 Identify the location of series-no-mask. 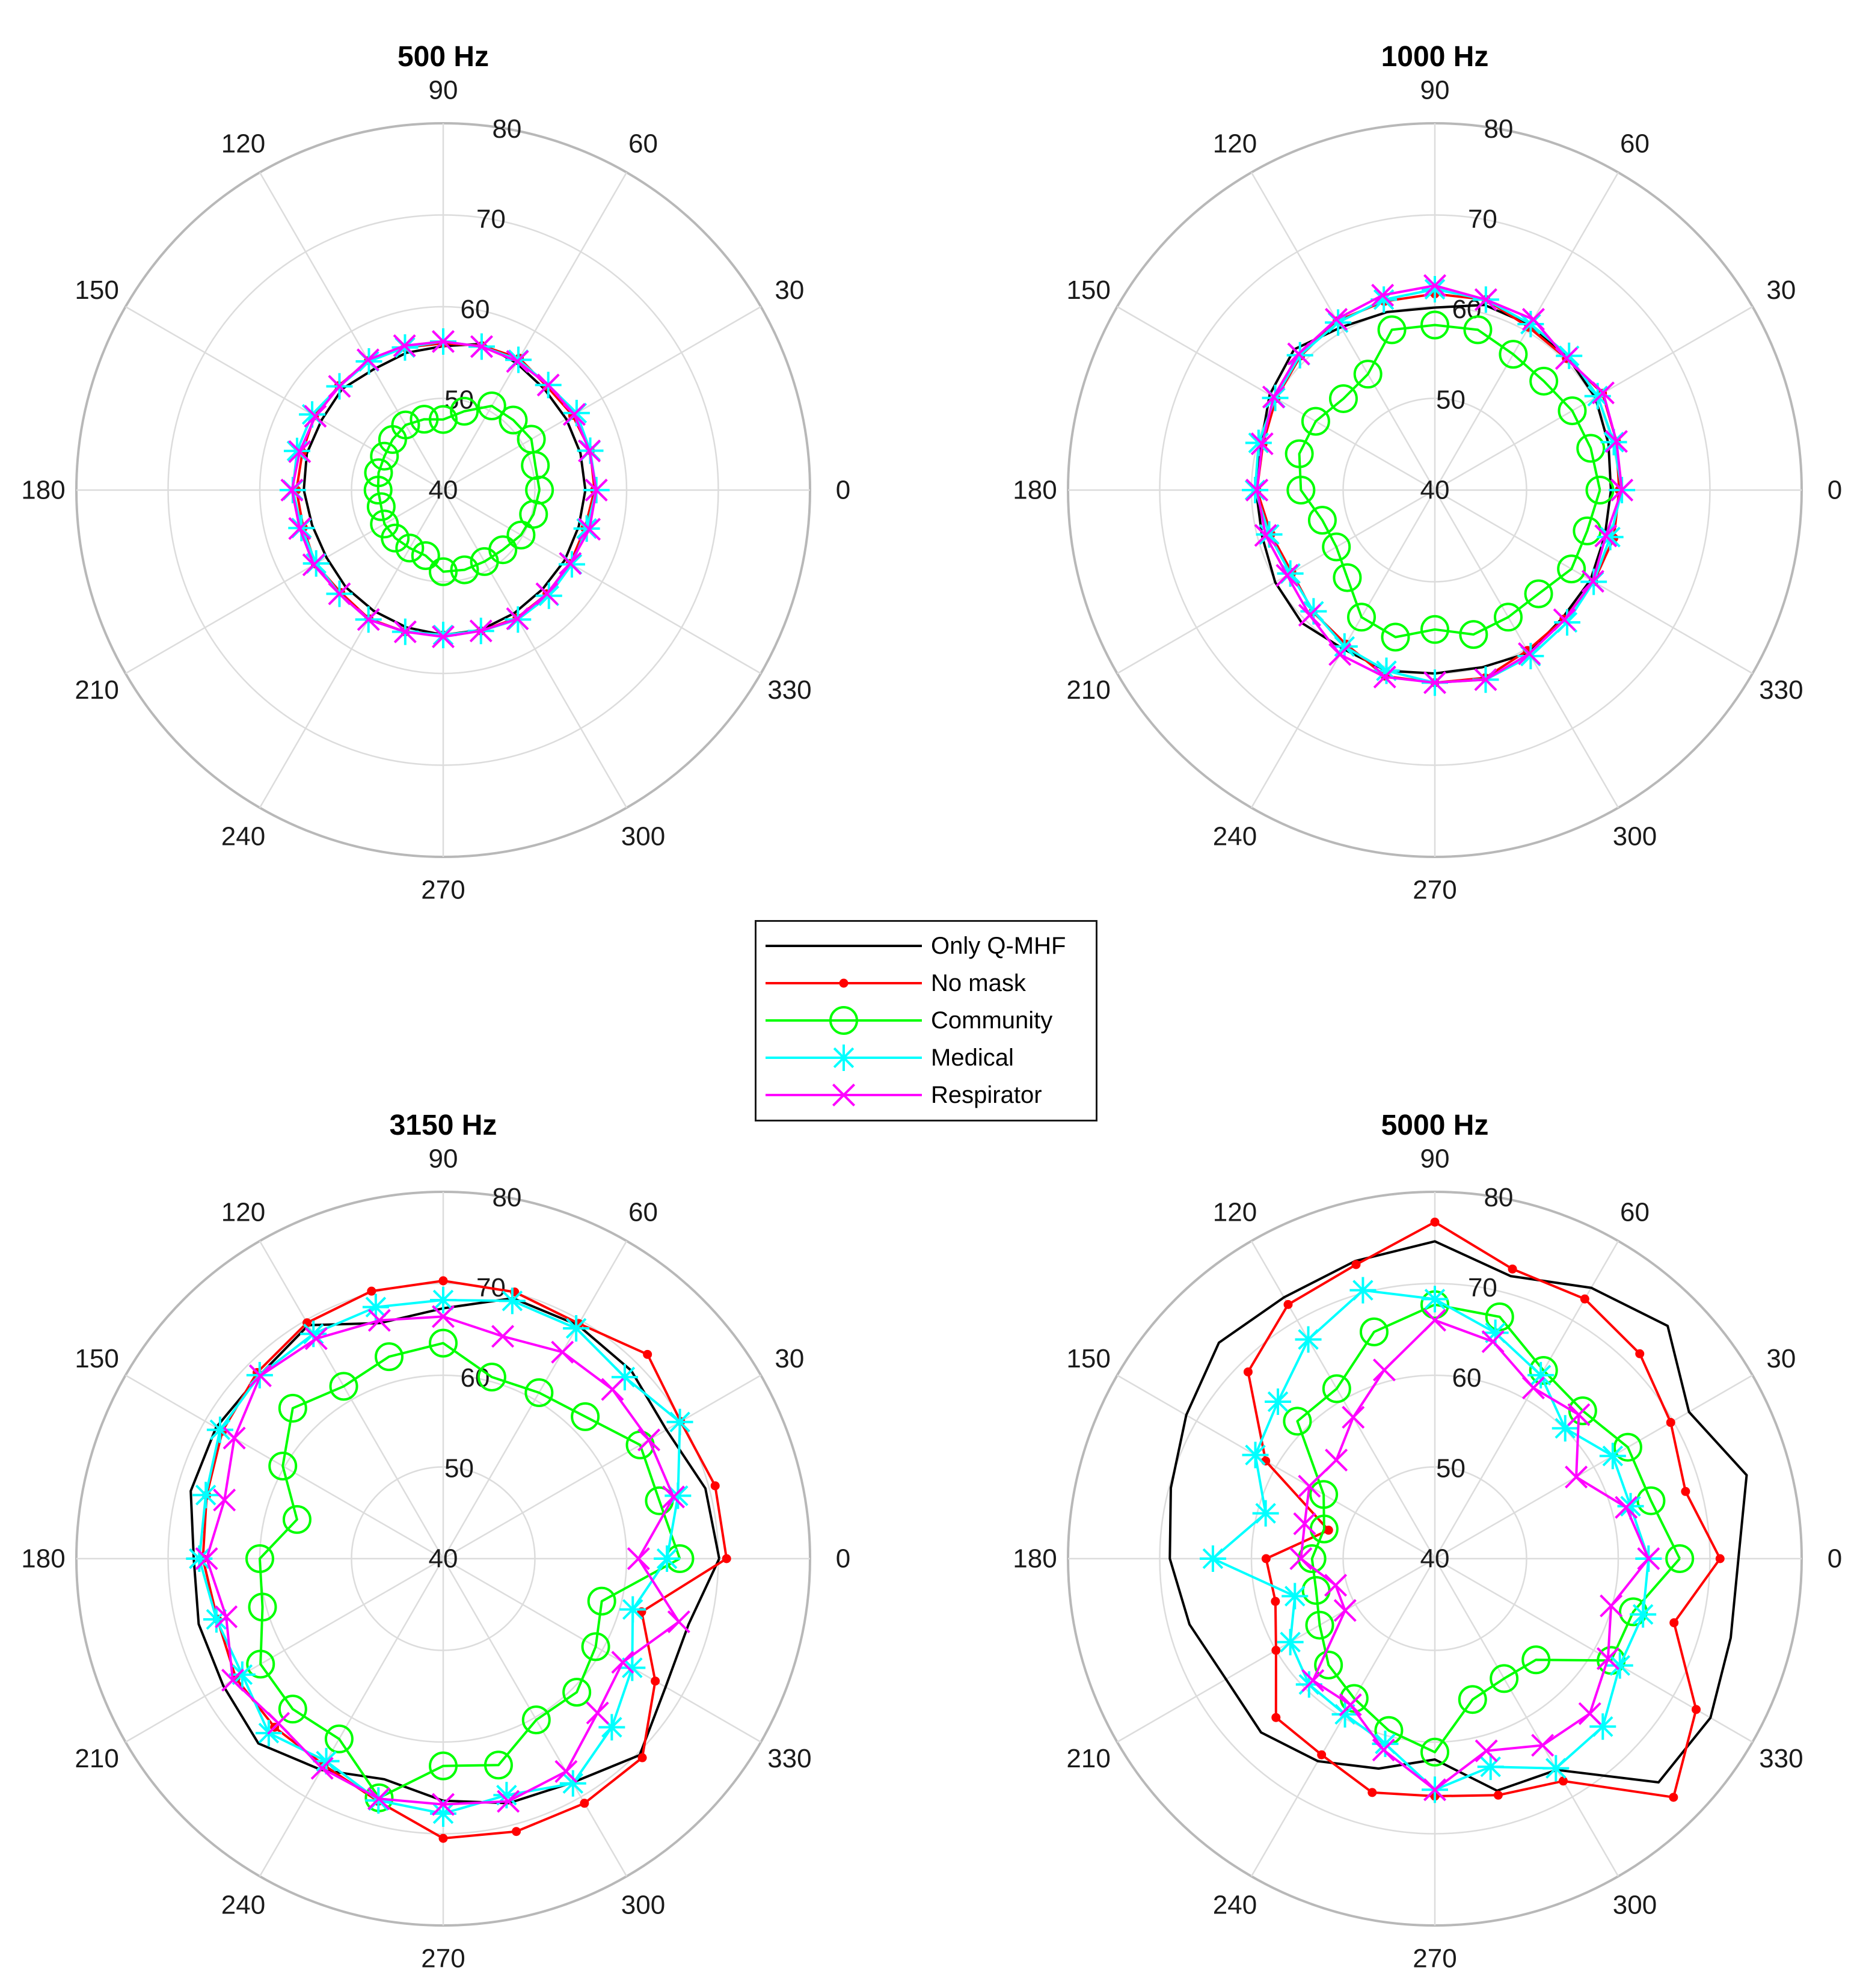
(1484, 1509).